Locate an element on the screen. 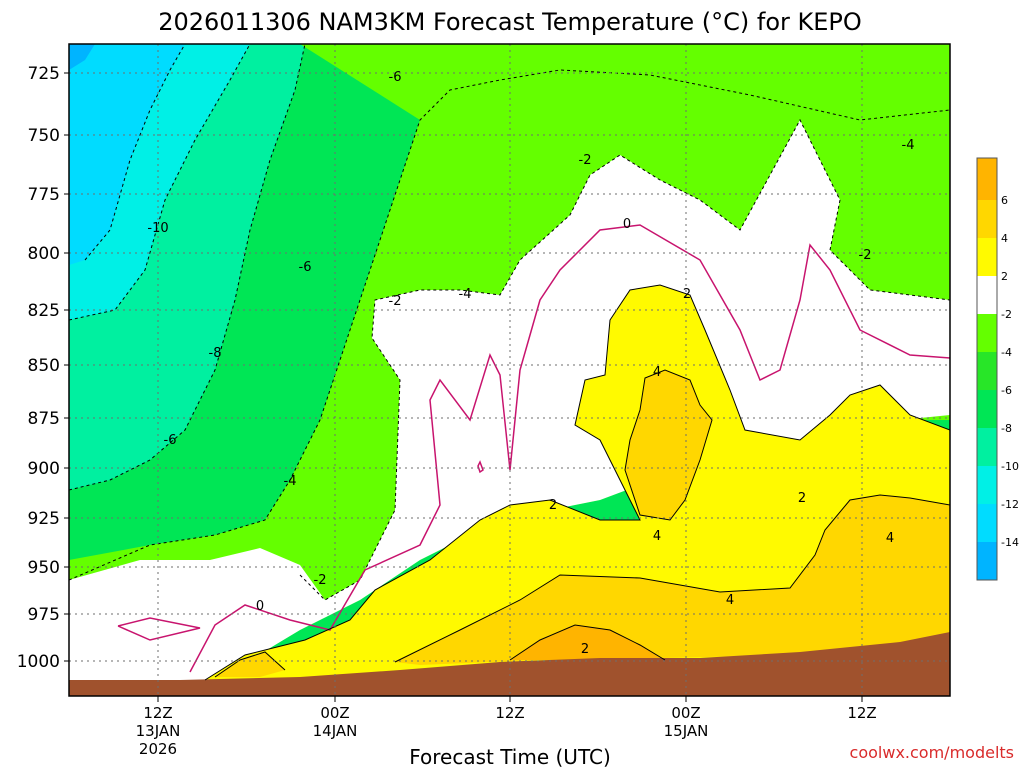 This screenshot has height=768, width=1024. contour-plus4-low is located at coordinates (672, 578).